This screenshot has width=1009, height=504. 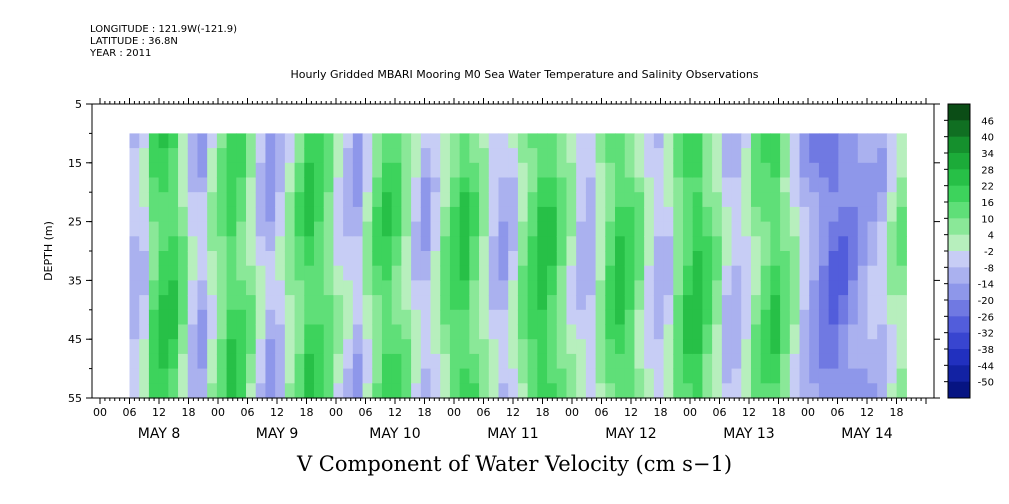 What do you see at coordinates (277, 434) in the screenshot?
I see `x-day-label: MAY 9` at bounding box center [277, 434].